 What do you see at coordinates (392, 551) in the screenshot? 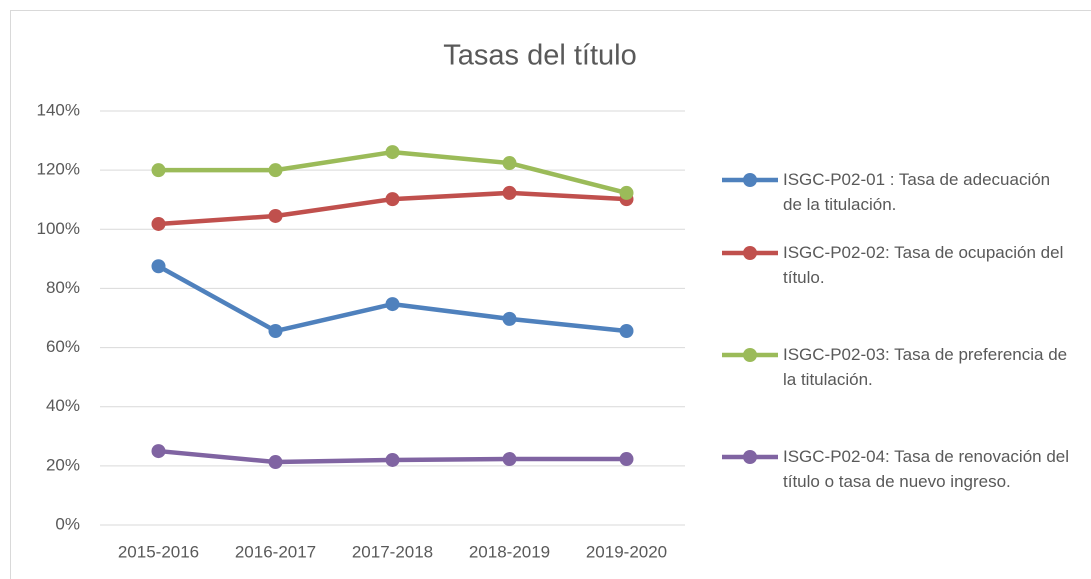
I see `x-tick-label: 2017-2018` at bounding box center [392, 551].